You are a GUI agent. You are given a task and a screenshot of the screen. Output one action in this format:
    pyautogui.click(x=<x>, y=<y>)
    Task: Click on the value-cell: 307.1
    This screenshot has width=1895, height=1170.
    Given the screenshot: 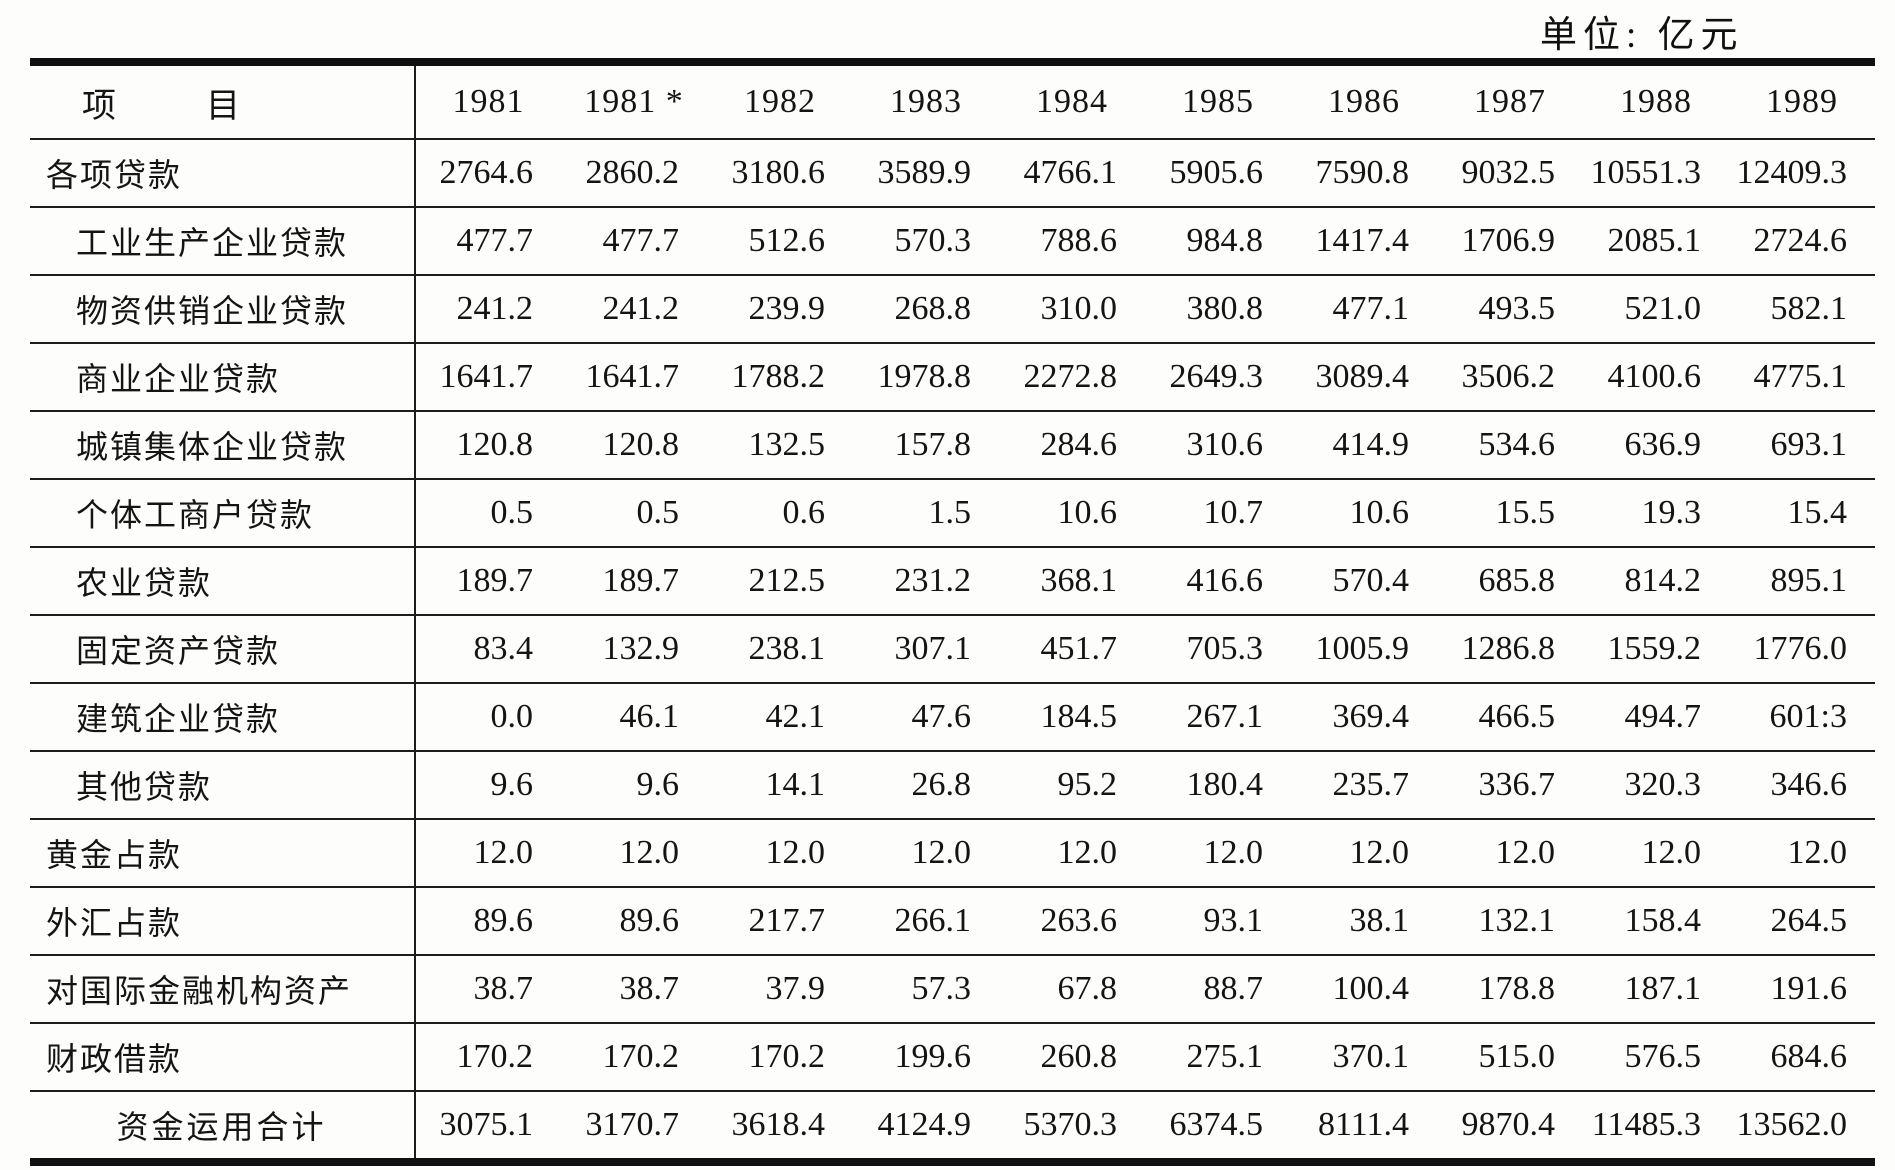 What is the action you would take?
    pyautogui.click(x=926, y=649)
    